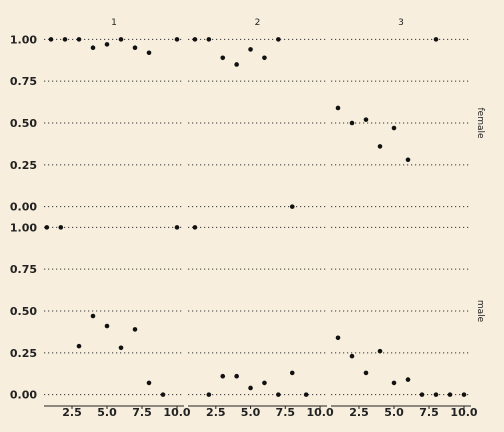  Describe the element at coordinates (114, 23) in the screenshot. I see `column-strip-label: 1` at that location.